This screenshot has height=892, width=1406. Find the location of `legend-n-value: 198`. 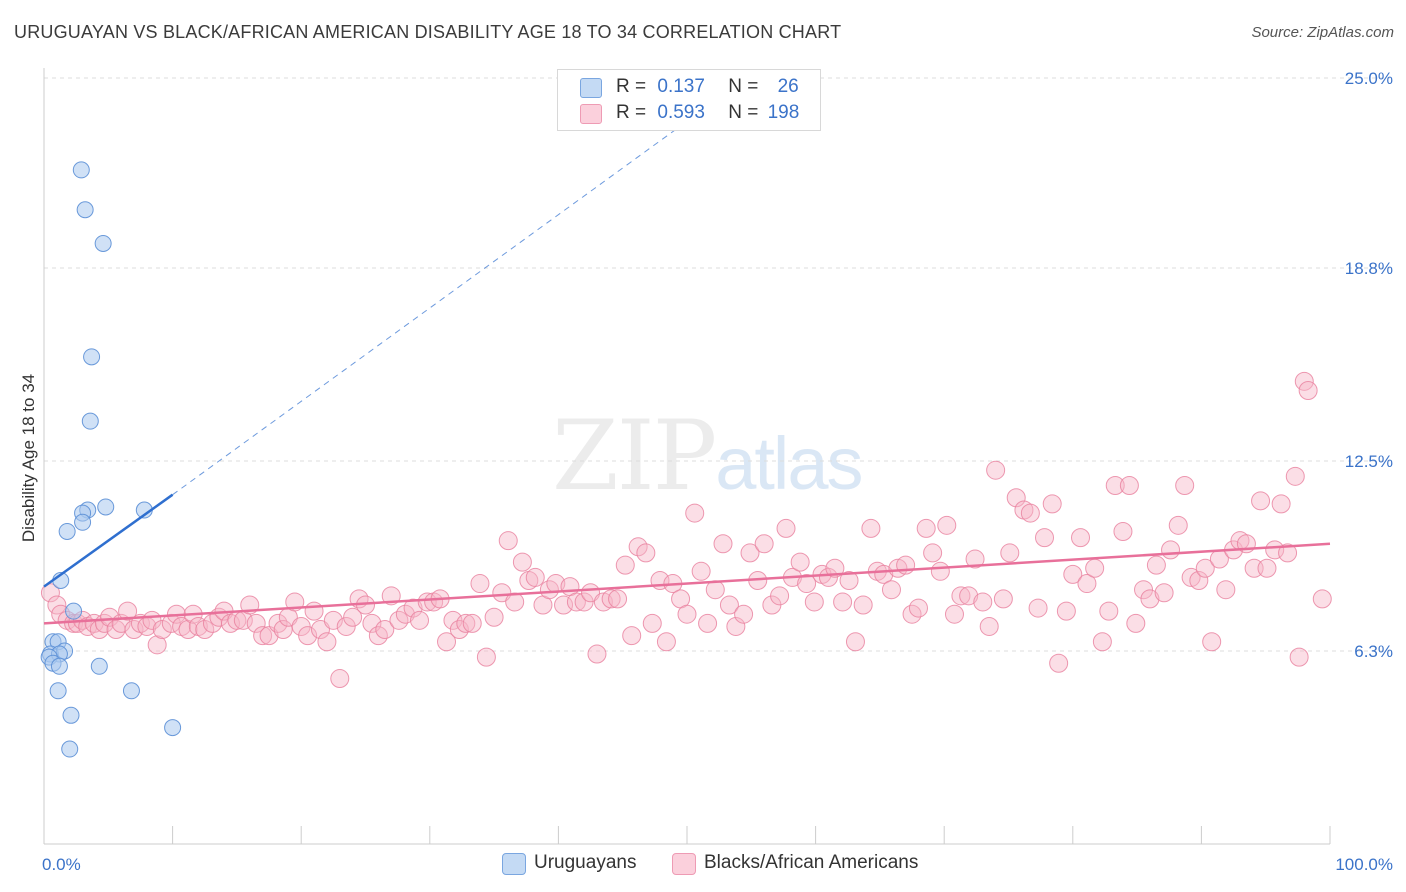

legend-n-value: 198 is located at coordinates (783, 112).